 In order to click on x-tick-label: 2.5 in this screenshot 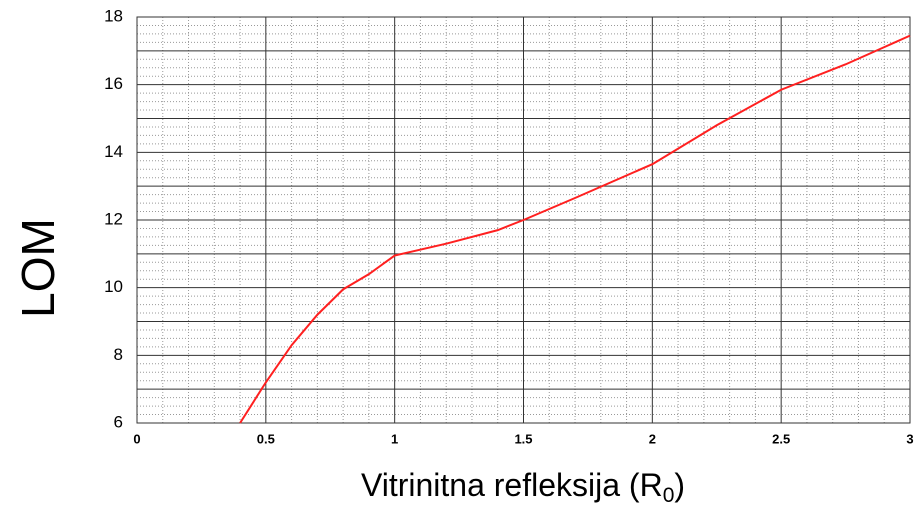, I will do `click(781, 438)`.